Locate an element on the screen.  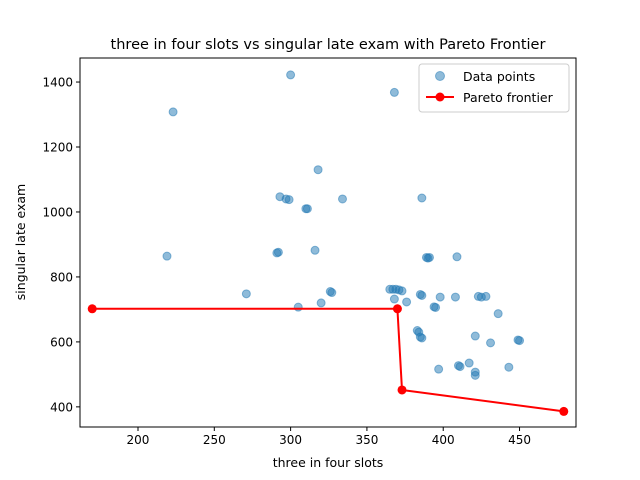
x-tick-label: 250 is located at coordinates (214, 440).